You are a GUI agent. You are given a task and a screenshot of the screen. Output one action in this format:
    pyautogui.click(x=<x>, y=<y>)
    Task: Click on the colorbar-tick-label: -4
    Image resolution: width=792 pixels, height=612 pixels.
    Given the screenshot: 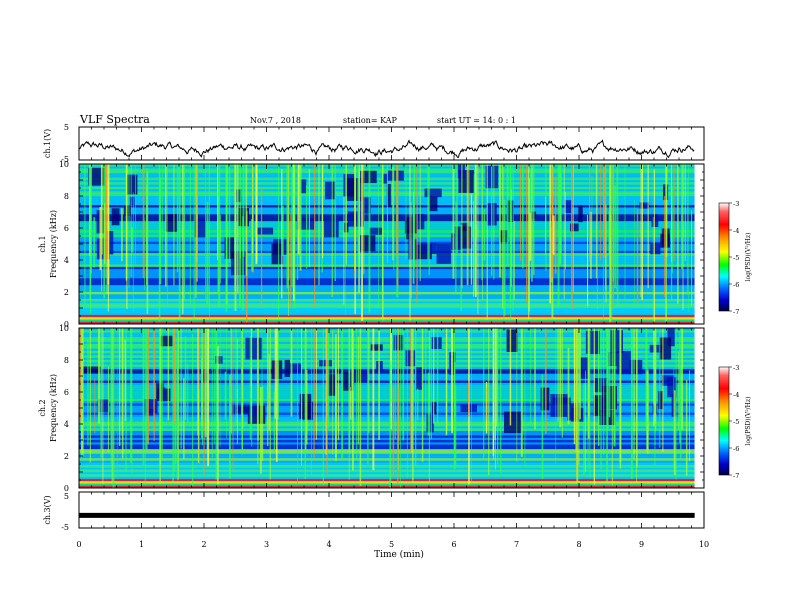 What is the action you would take?
    pyautogui.click(x=736, y=395)
    